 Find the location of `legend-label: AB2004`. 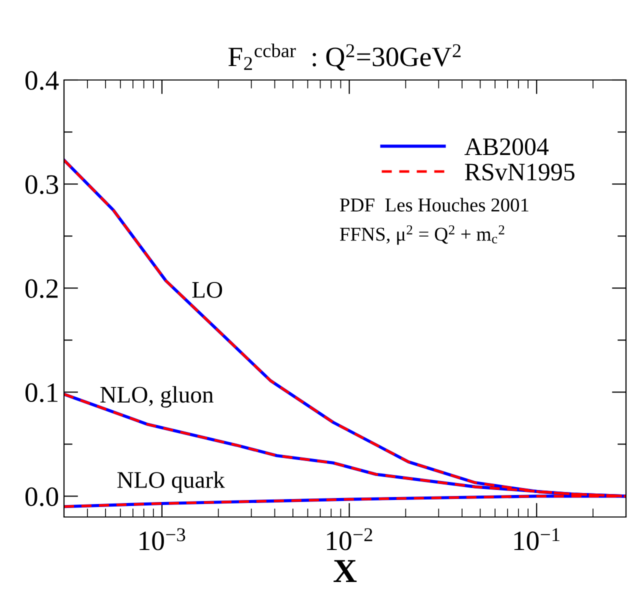

legend-label: AB2004 is located at coordinates (506, 147).